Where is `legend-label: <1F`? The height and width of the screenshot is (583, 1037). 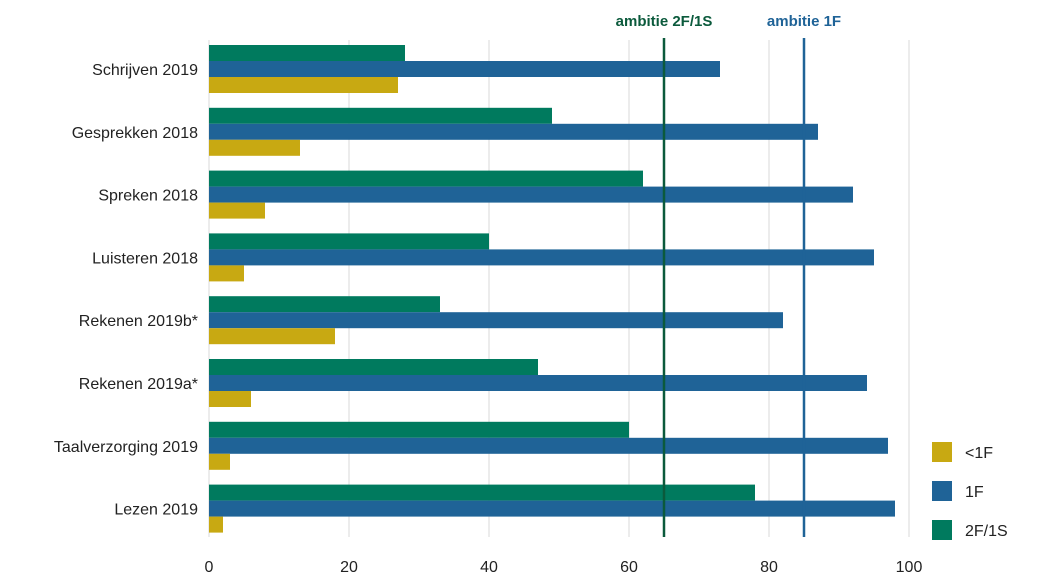
legend-label: <1F is located at coordinates (979, 453).